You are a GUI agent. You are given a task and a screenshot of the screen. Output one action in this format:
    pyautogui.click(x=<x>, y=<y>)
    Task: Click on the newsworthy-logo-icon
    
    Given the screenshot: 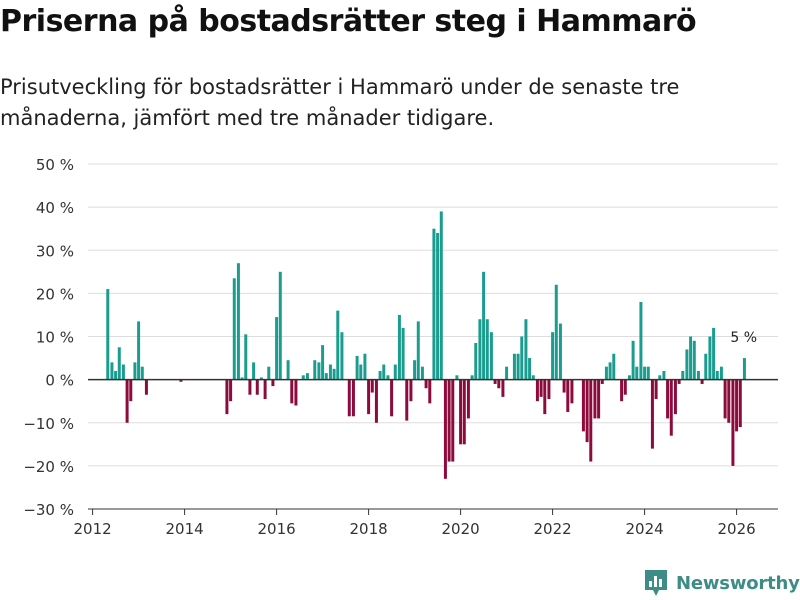 What is the action you would take?
    pyautogui.click(x=656, y=583)
    